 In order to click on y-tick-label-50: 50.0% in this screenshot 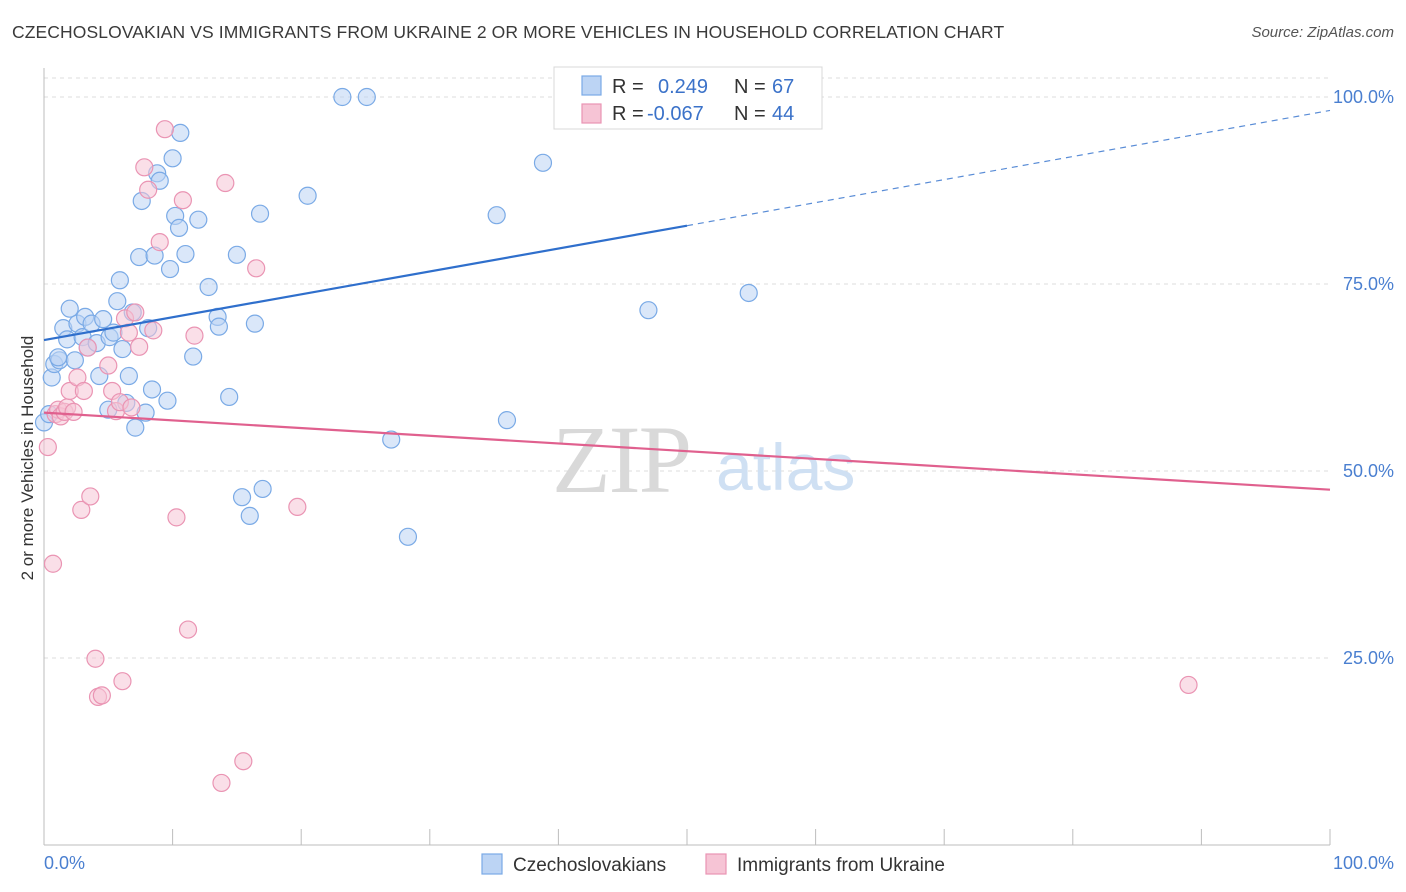, I will do `click(1368, 471)`.